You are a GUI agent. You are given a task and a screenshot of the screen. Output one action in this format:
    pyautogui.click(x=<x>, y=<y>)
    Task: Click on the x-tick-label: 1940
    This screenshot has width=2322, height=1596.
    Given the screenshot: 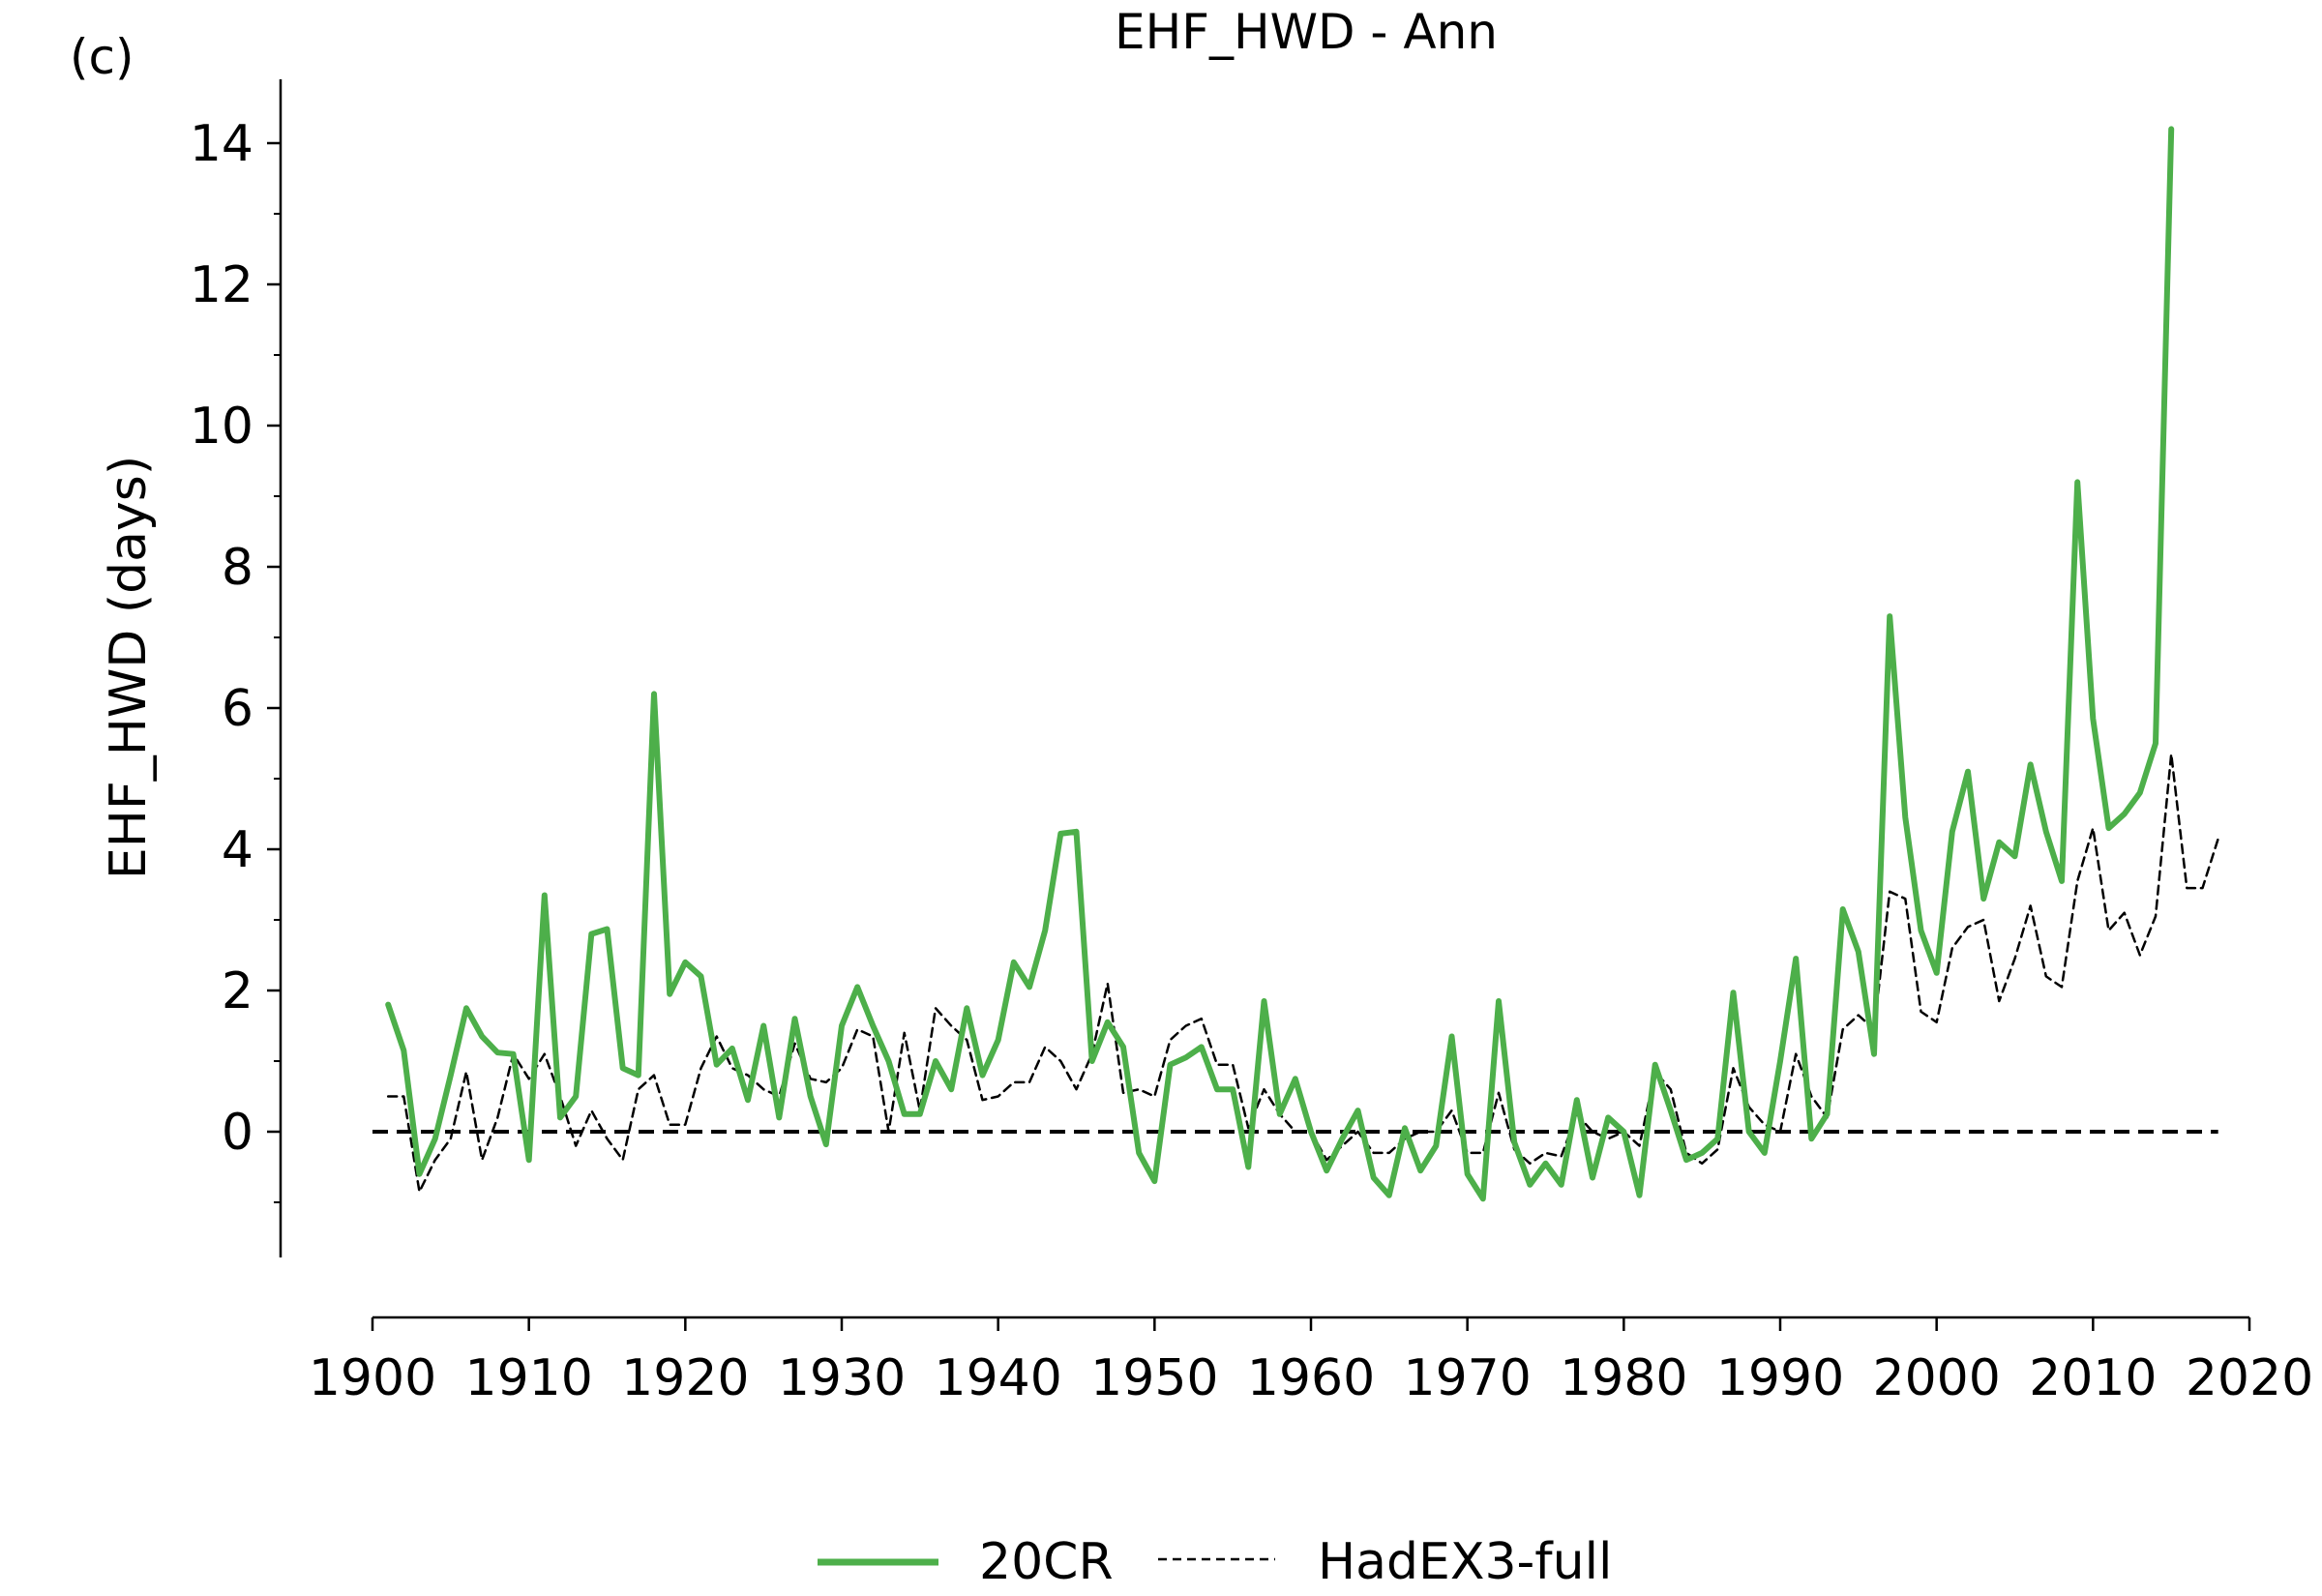 What is the action you would take?
    pyautogui.click(x=997, y=1378)
    